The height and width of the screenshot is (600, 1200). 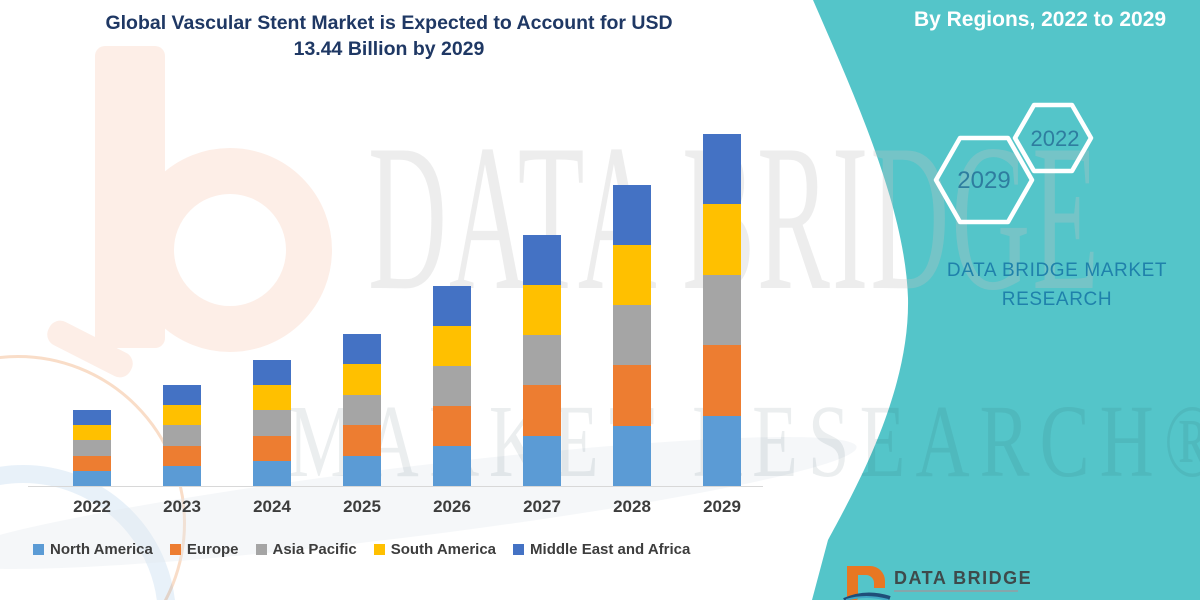 What do you see at coordinates (362, 506) in the screenshot?
I see `x-tick-label: 2025` at bounding box center [362, 506].